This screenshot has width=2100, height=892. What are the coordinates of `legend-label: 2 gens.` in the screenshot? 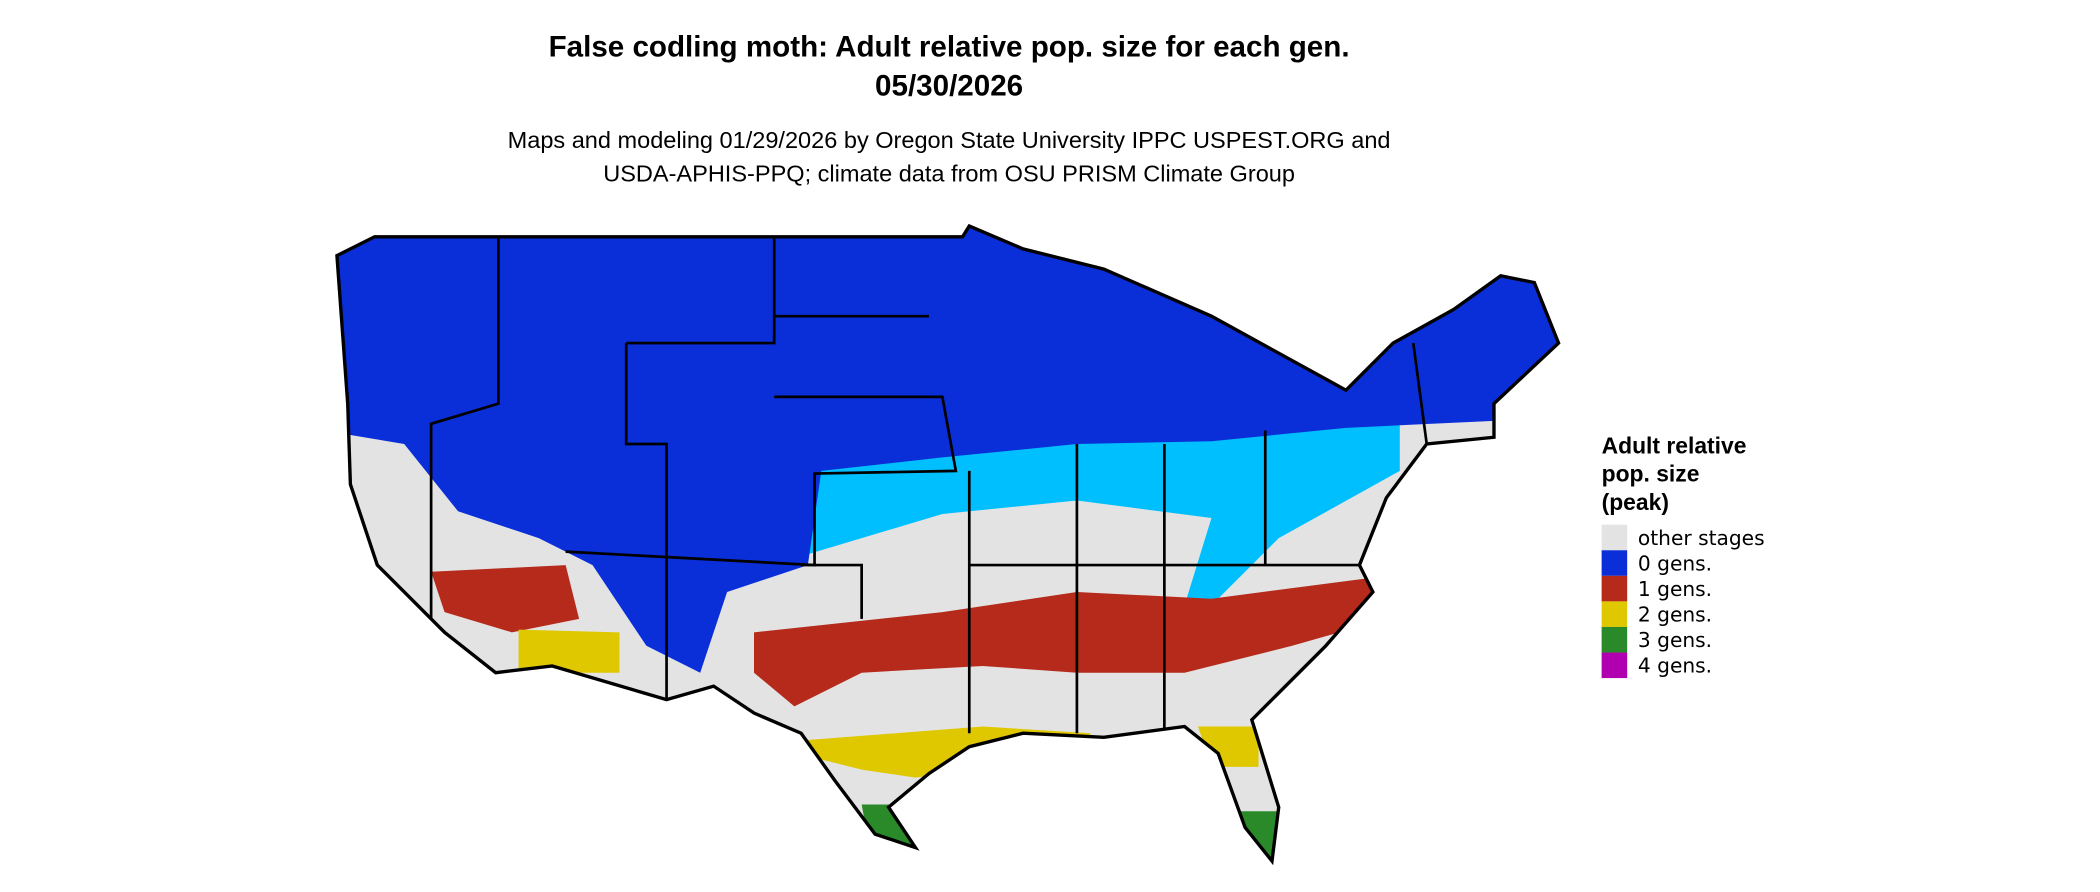 It's located at (1675, 615).